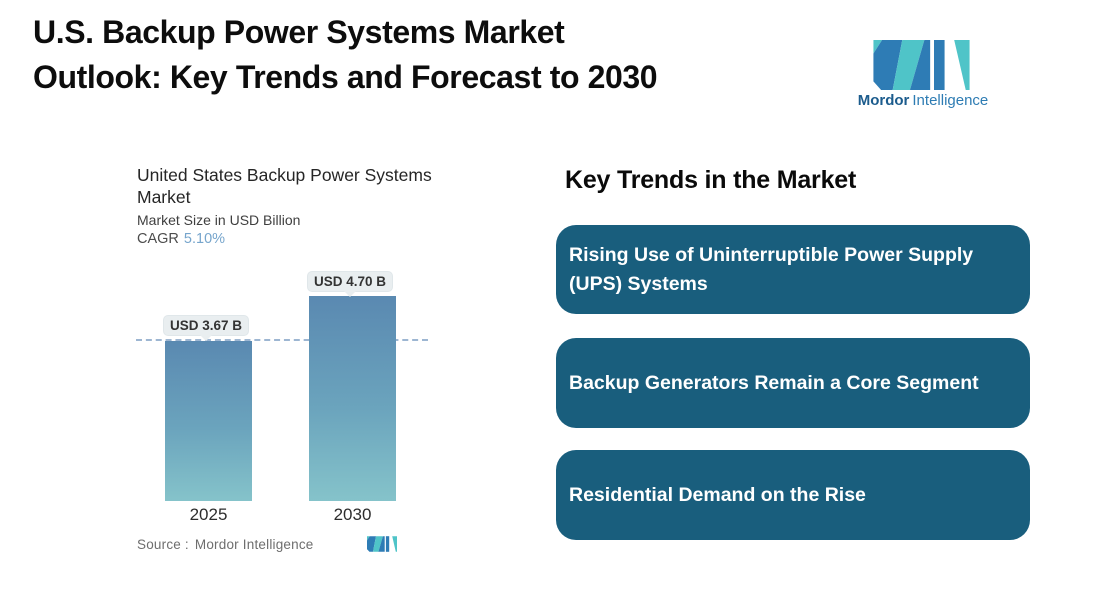  Describe the element at coordinates (883, 100) in the screenshot. I see `brand-name-bold: Mordor` at that location.